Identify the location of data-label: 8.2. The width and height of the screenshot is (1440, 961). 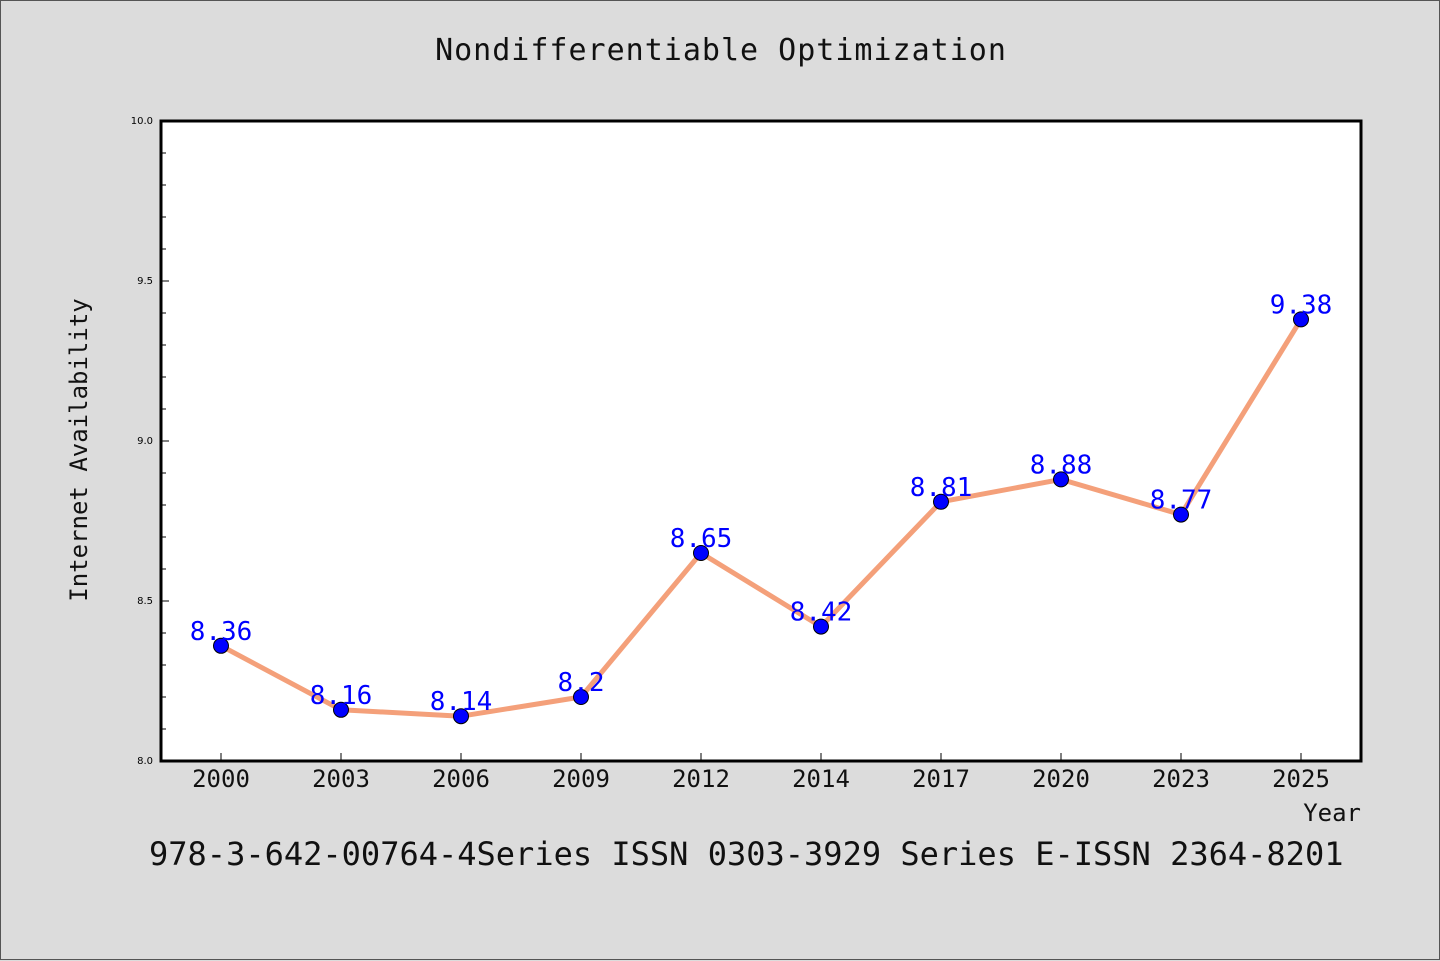
(581, 683).